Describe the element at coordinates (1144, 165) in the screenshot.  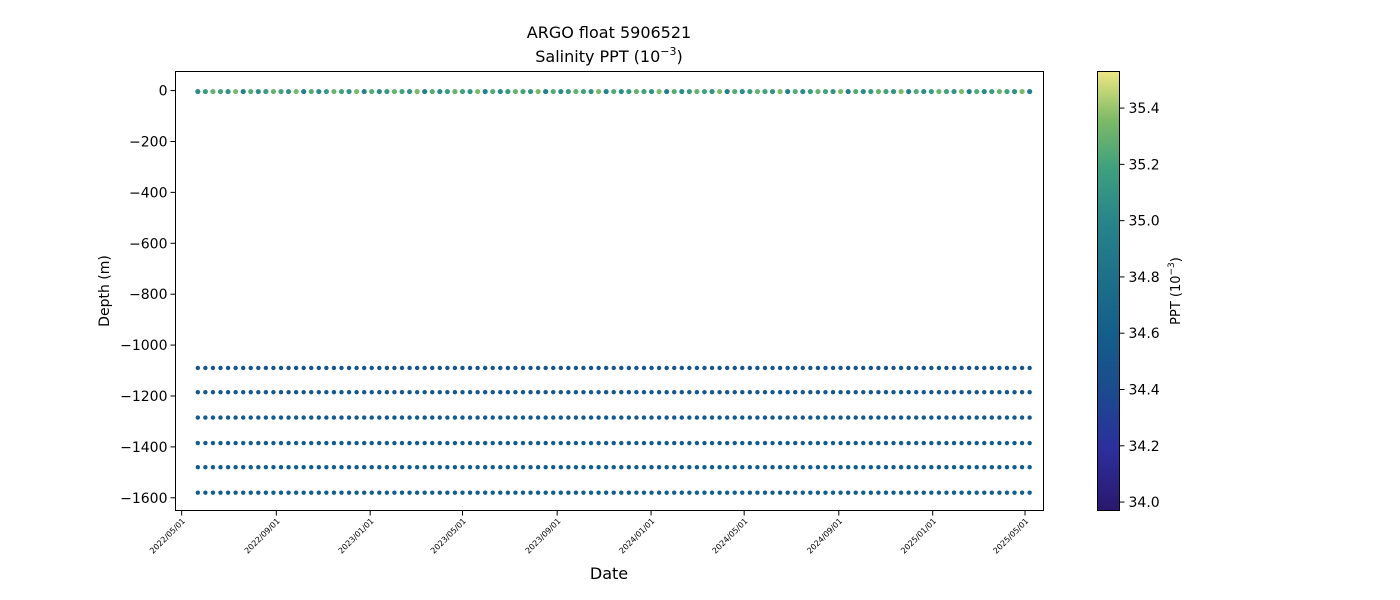
I see `colorbar-tick-label: 35.2` at that location.